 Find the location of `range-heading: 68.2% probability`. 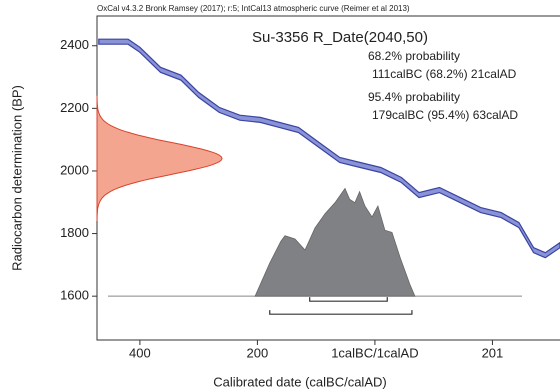

range-heading: 68.2% probability is located at coordinates (414, 56).